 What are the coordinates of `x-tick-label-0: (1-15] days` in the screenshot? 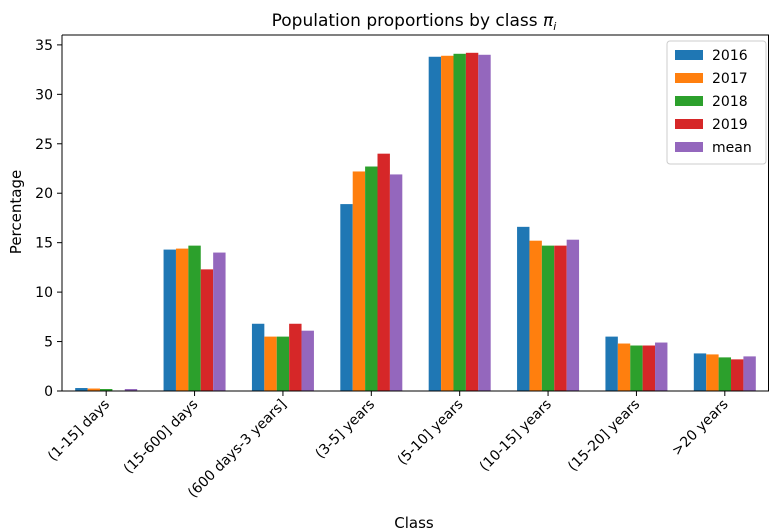 It's located at (79, 431).